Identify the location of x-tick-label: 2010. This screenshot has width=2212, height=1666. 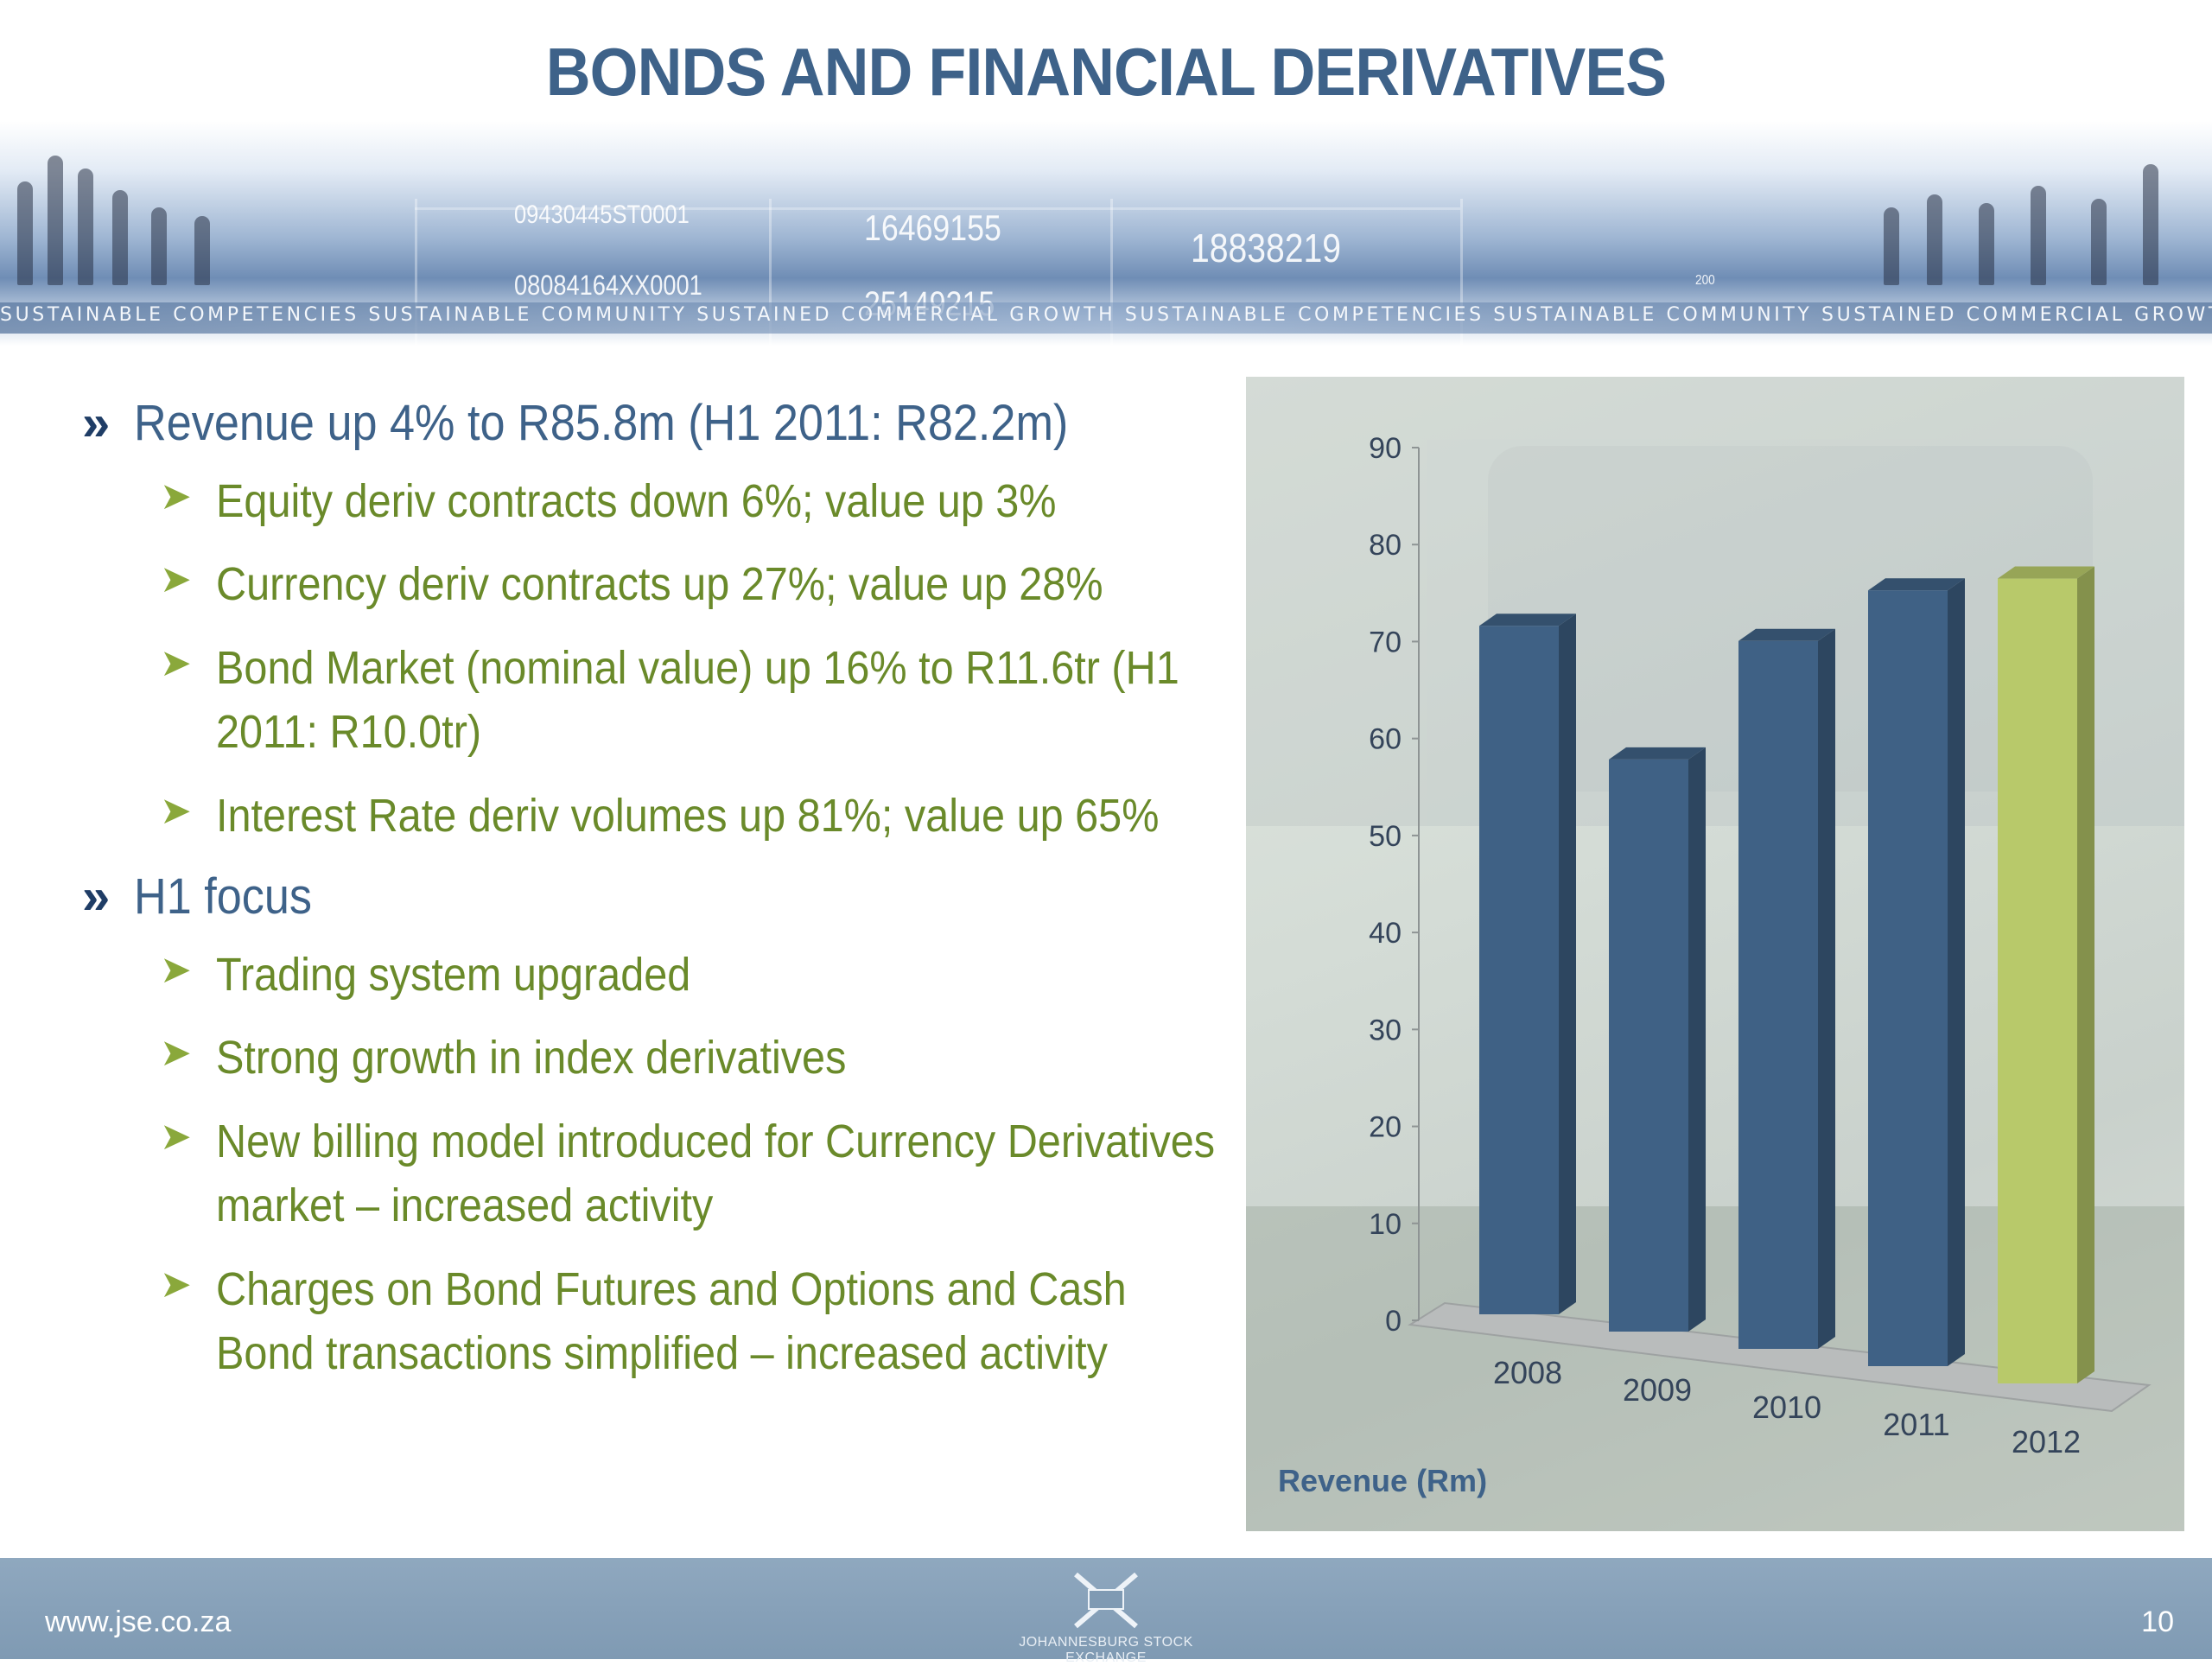
(1786, 1407).